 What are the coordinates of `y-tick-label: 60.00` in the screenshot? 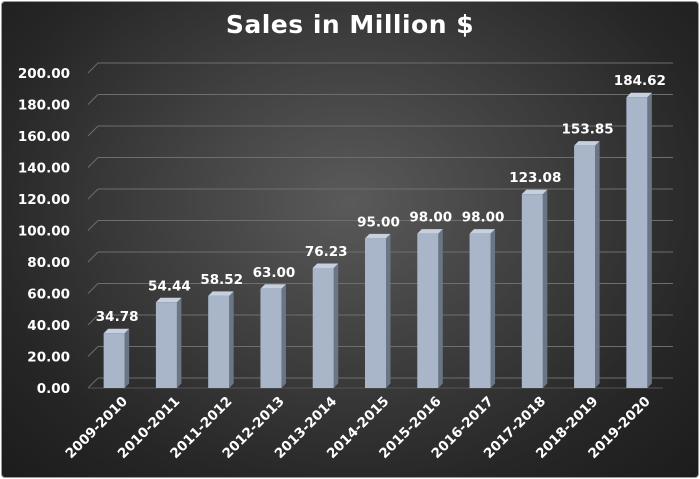 It's located at (48, 295).